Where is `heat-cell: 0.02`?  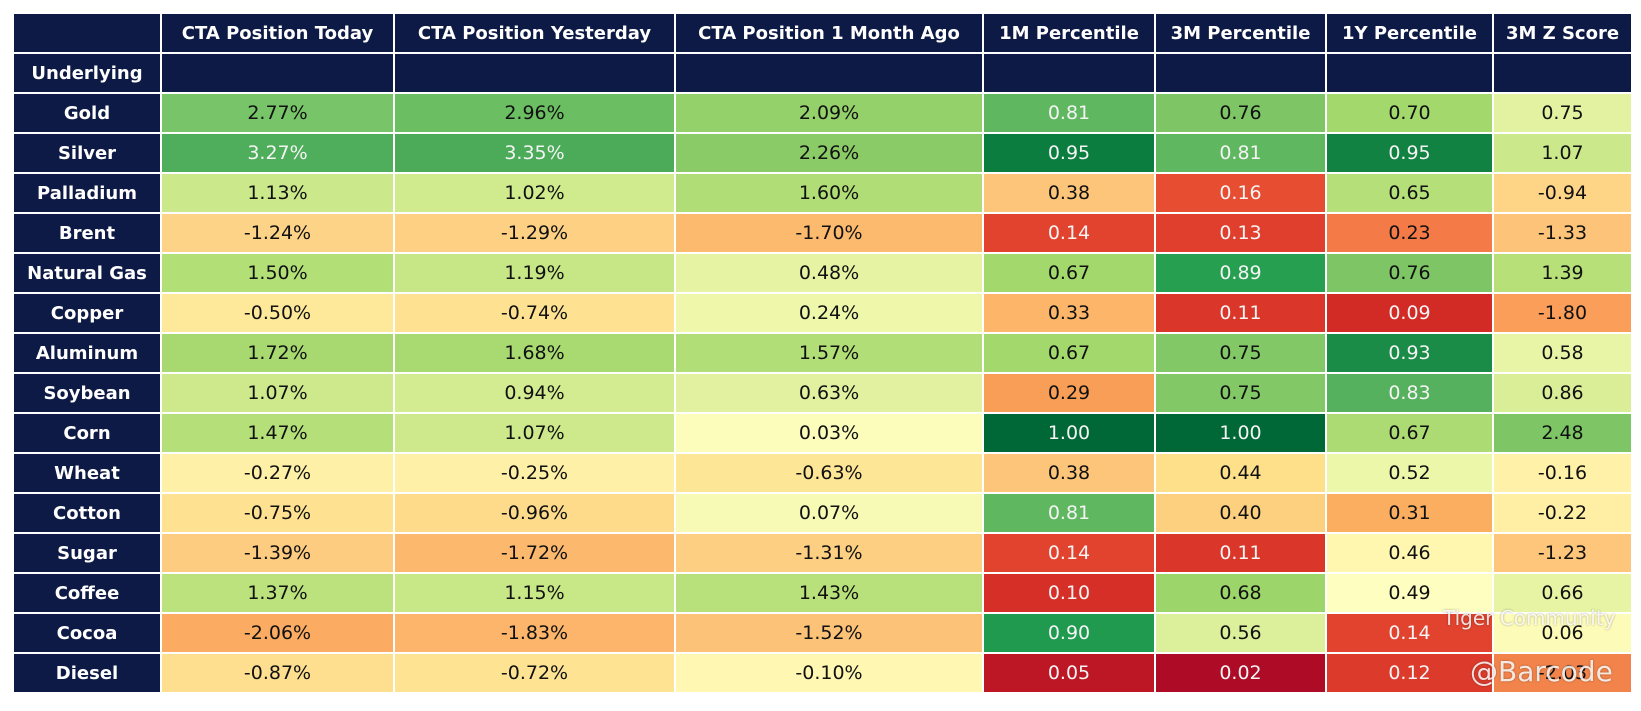 heat-cell: 0.02 is located at coordinates (1240, 673).